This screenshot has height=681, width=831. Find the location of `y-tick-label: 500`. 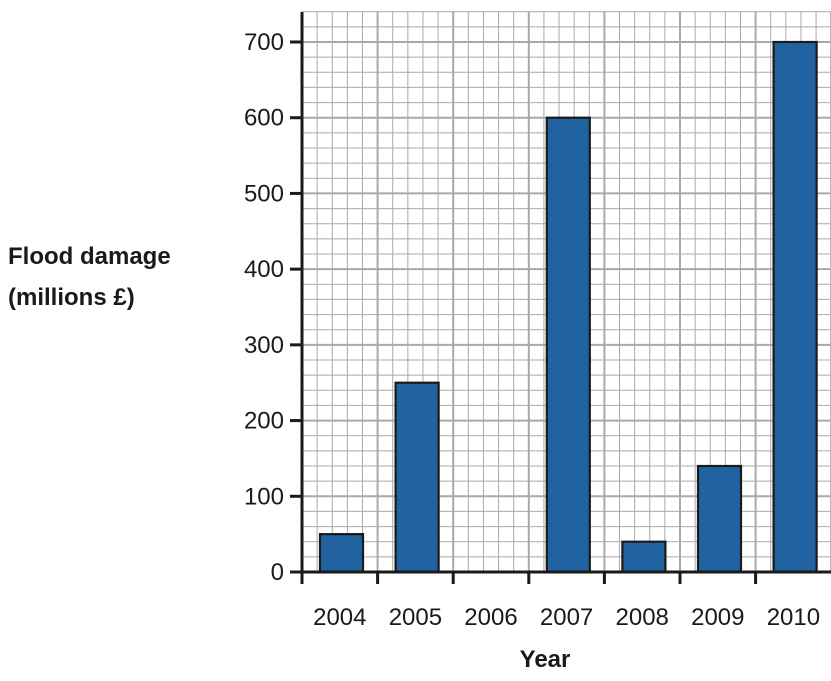

y-tick-label: 500 is located at coordinates (264, 193).